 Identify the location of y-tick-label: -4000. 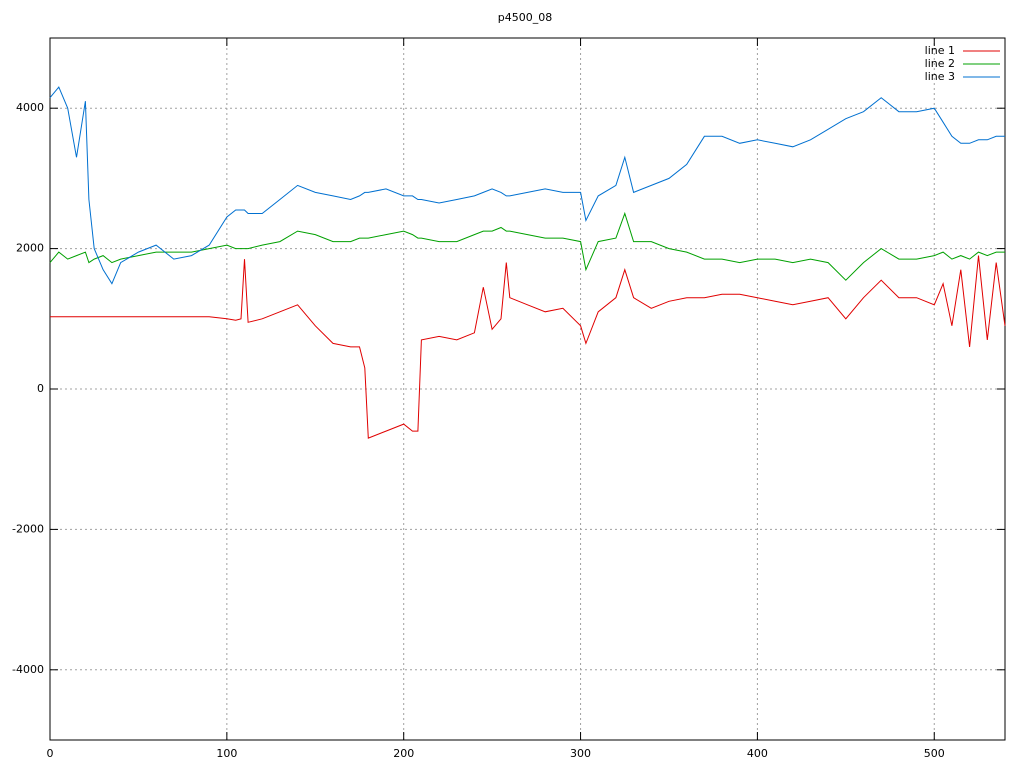
(28, 669).